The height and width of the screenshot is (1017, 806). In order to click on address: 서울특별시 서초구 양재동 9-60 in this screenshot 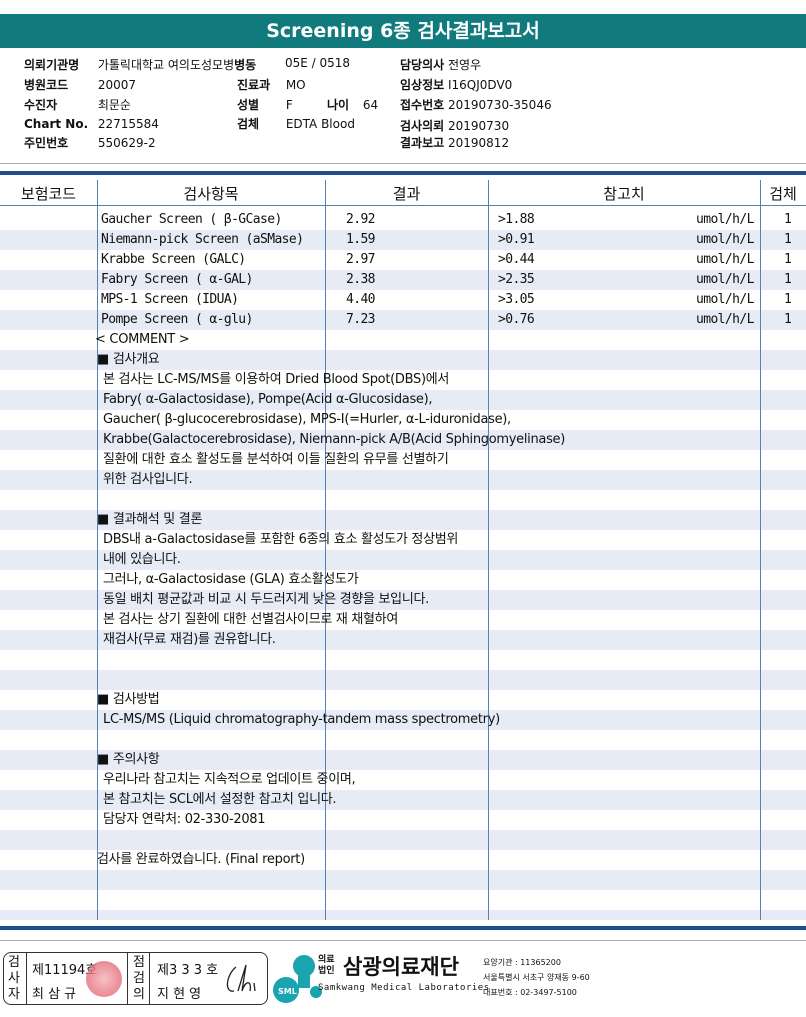, I will do `click(536, 977)`.